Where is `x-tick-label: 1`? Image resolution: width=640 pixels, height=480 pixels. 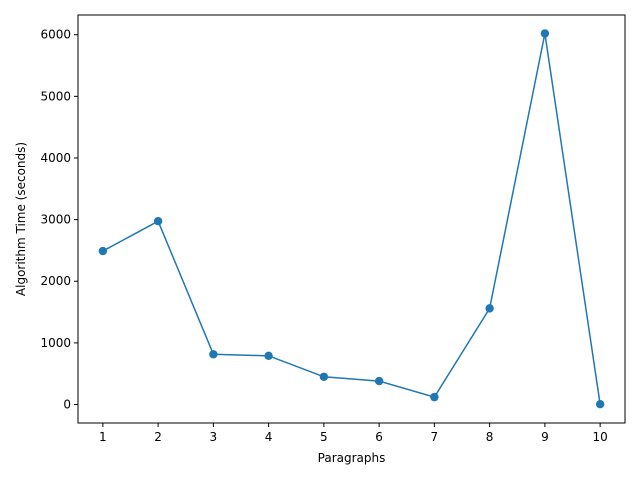
x-tick-label: 1 is located at coordinates (103, 437).